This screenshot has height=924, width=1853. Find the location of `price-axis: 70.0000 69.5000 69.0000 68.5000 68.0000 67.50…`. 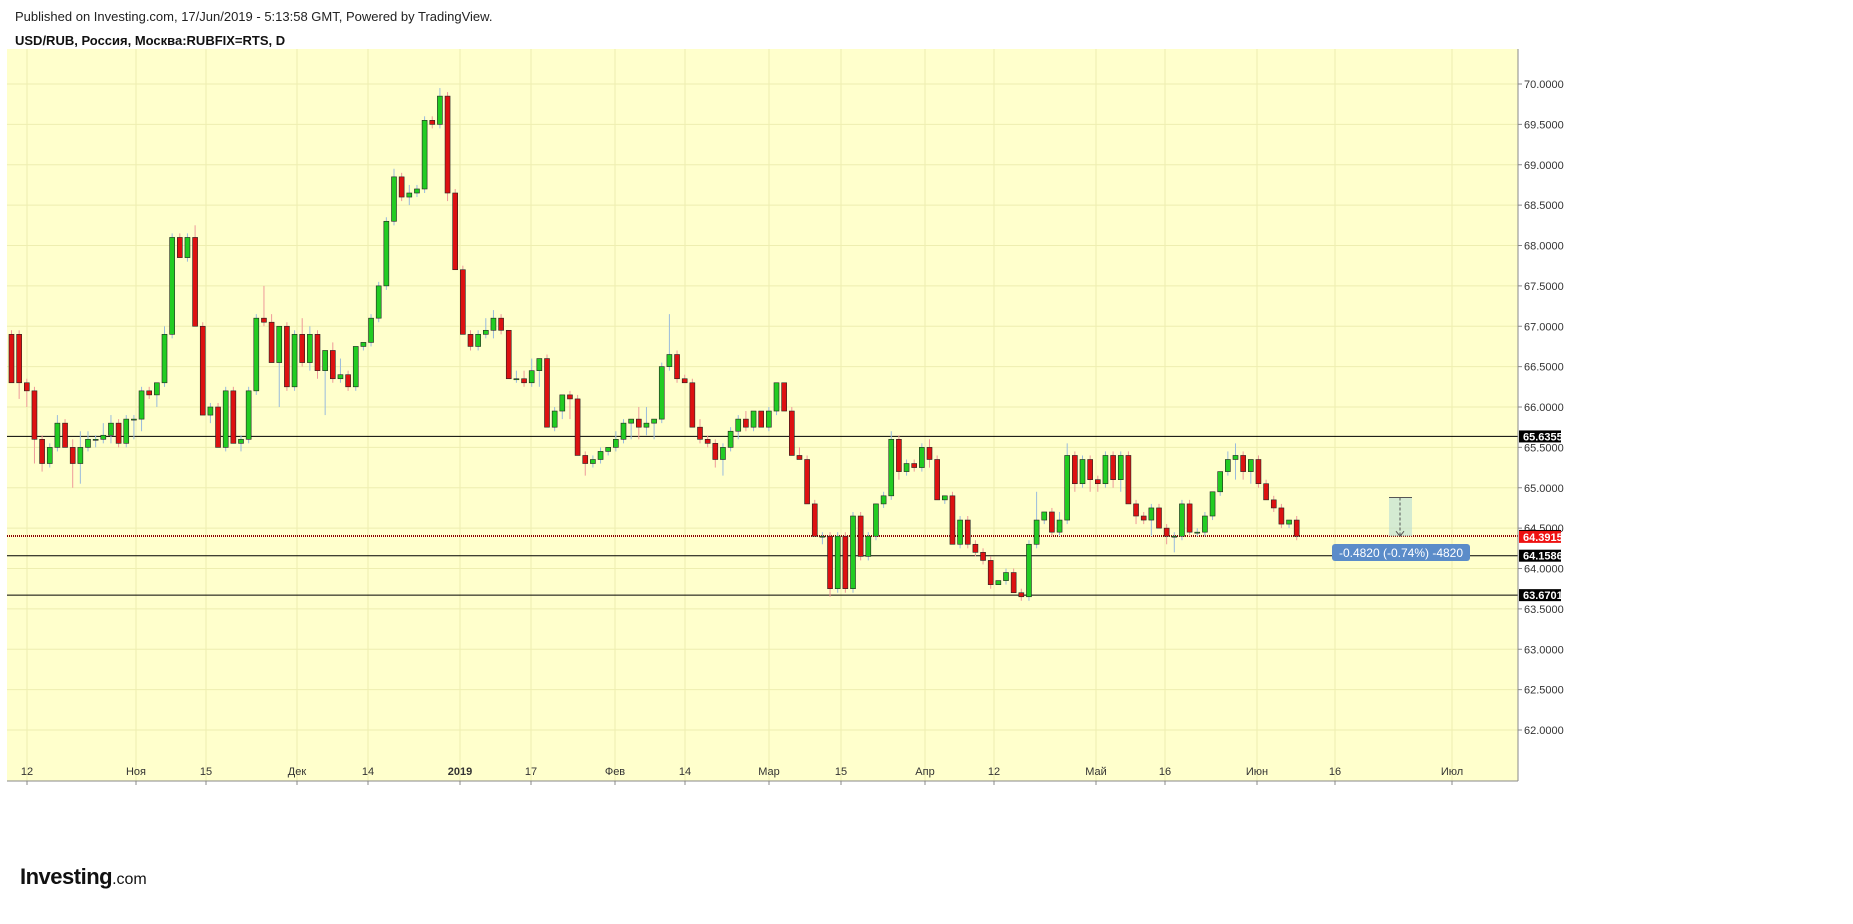

price-axis: 70.0000 69.5000 69.0000 68.5000 68.0000 67.50… is located at coordinates (1541, 408).